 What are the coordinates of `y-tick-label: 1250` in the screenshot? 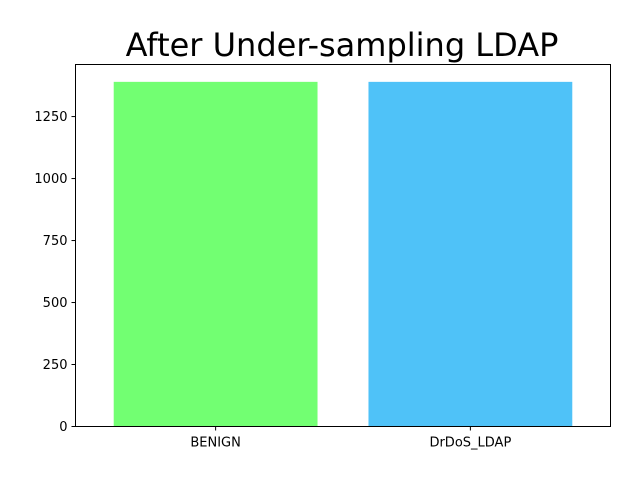 It's located at (50, 117).